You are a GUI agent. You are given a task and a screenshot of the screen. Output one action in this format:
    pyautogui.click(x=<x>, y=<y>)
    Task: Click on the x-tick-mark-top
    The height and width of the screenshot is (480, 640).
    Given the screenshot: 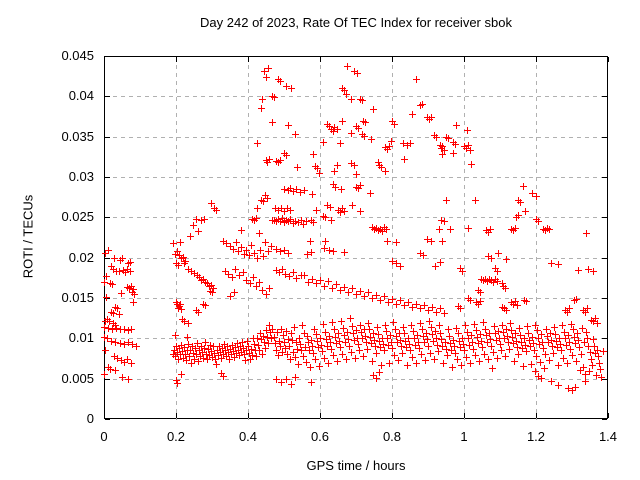 What is the action you would take?
    pyautogui.click(x=320, y=59)
    